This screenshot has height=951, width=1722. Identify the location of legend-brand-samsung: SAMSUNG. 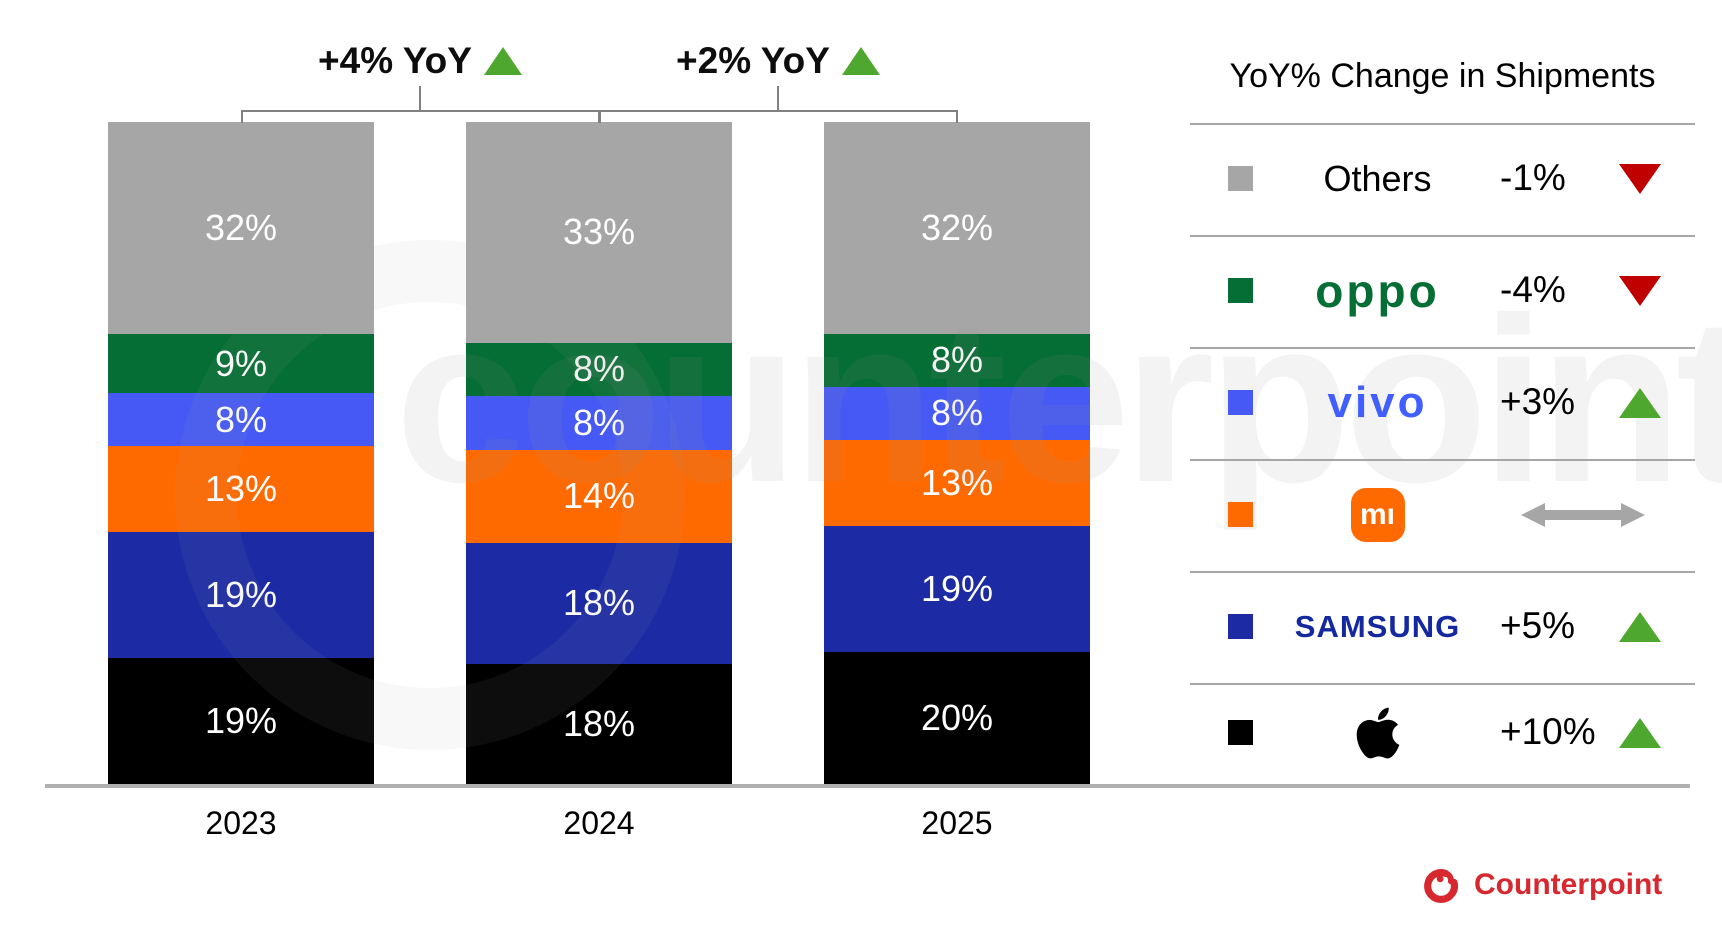
(1377, 627).